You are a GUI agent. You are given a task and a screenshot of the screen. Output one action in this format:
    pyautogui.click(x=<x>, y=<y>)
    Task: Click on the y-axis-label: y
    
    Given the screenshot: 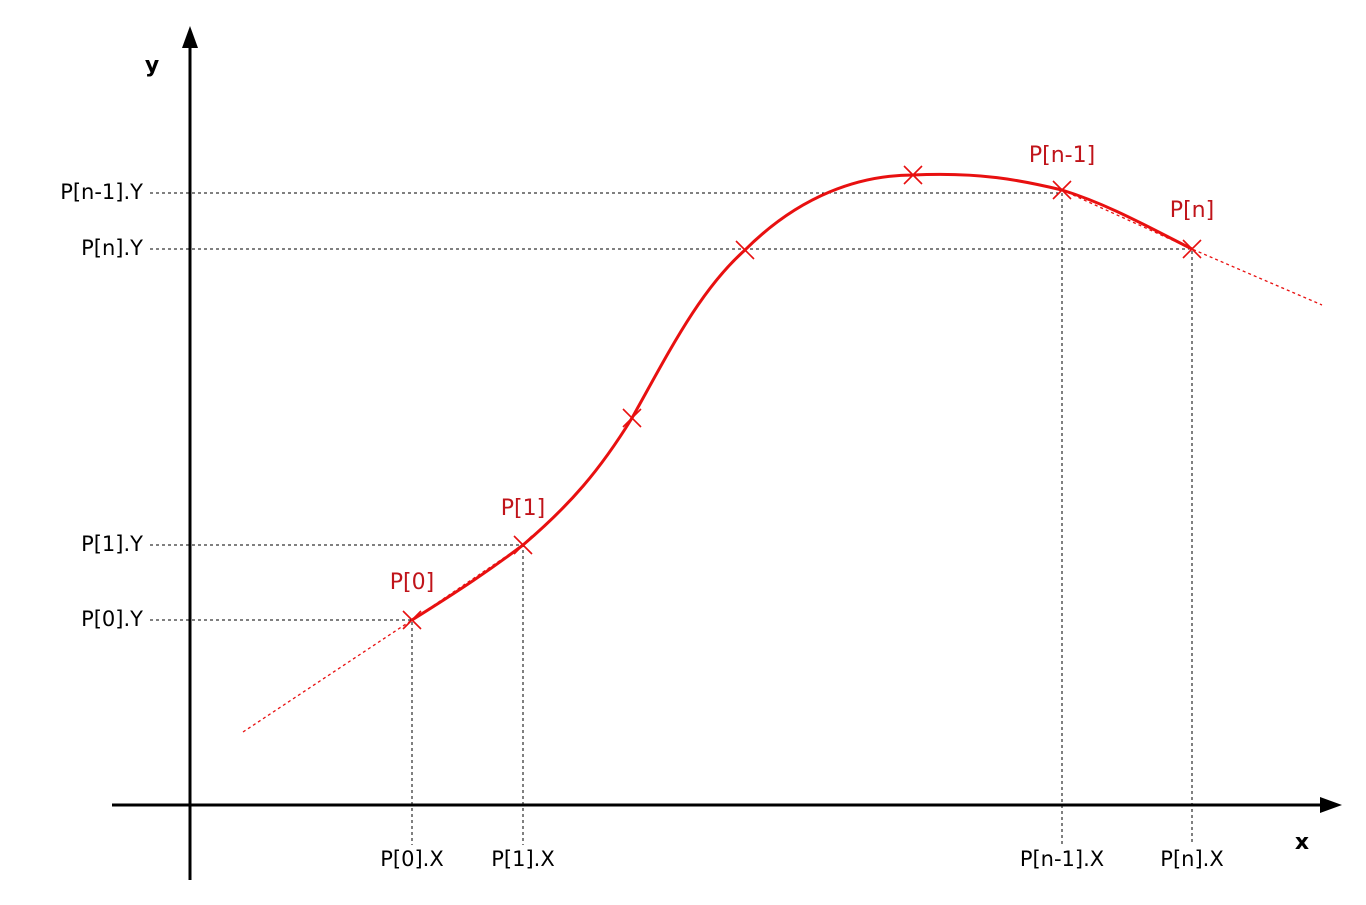 What is the action you would take?
    pyautogui.click(x=152, y=65)
    